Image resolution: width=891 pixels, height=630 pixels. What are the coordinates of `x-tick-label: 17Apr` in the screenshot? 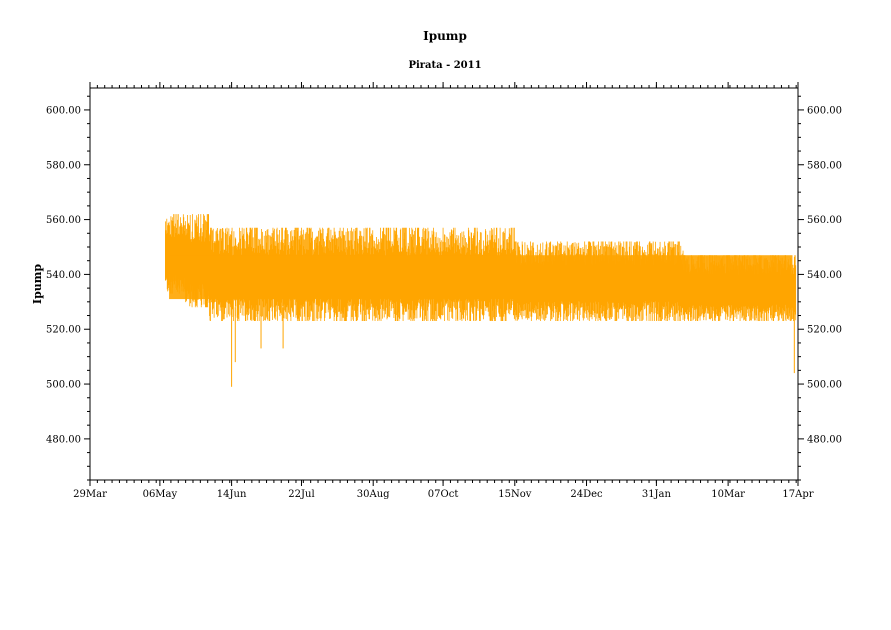 It's located at (797, 494).